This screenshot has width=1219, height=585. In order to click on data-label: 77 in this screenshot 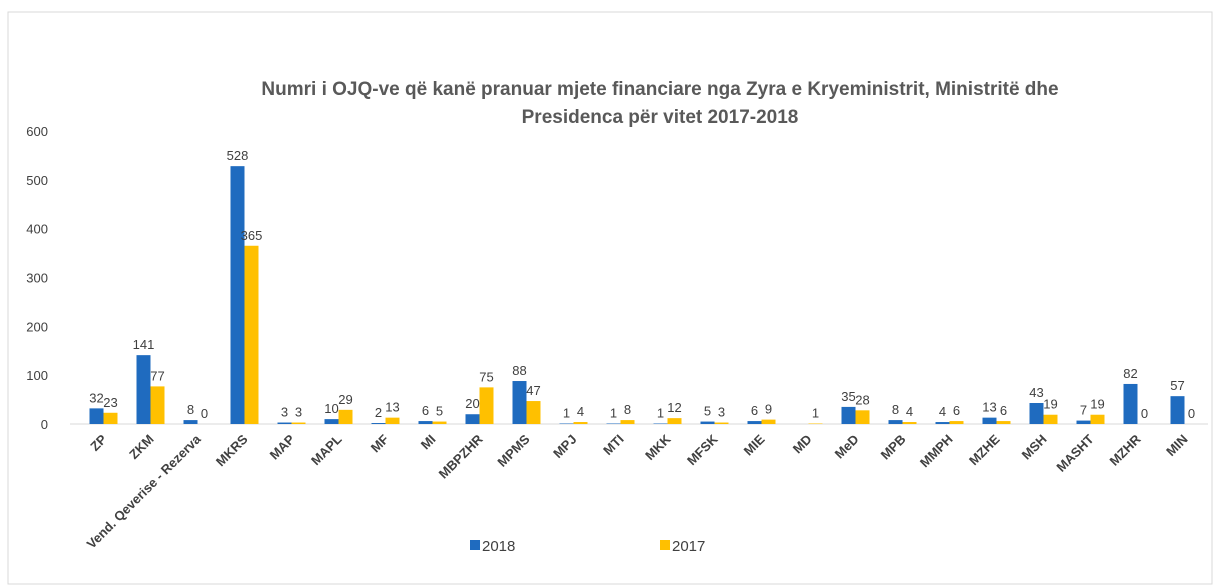, I will do `click(157, 375)`.